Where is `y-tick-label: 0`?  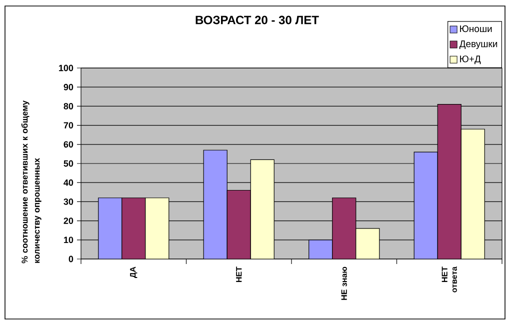 y-tick-label: 0 is located at coordinates (71, 259).